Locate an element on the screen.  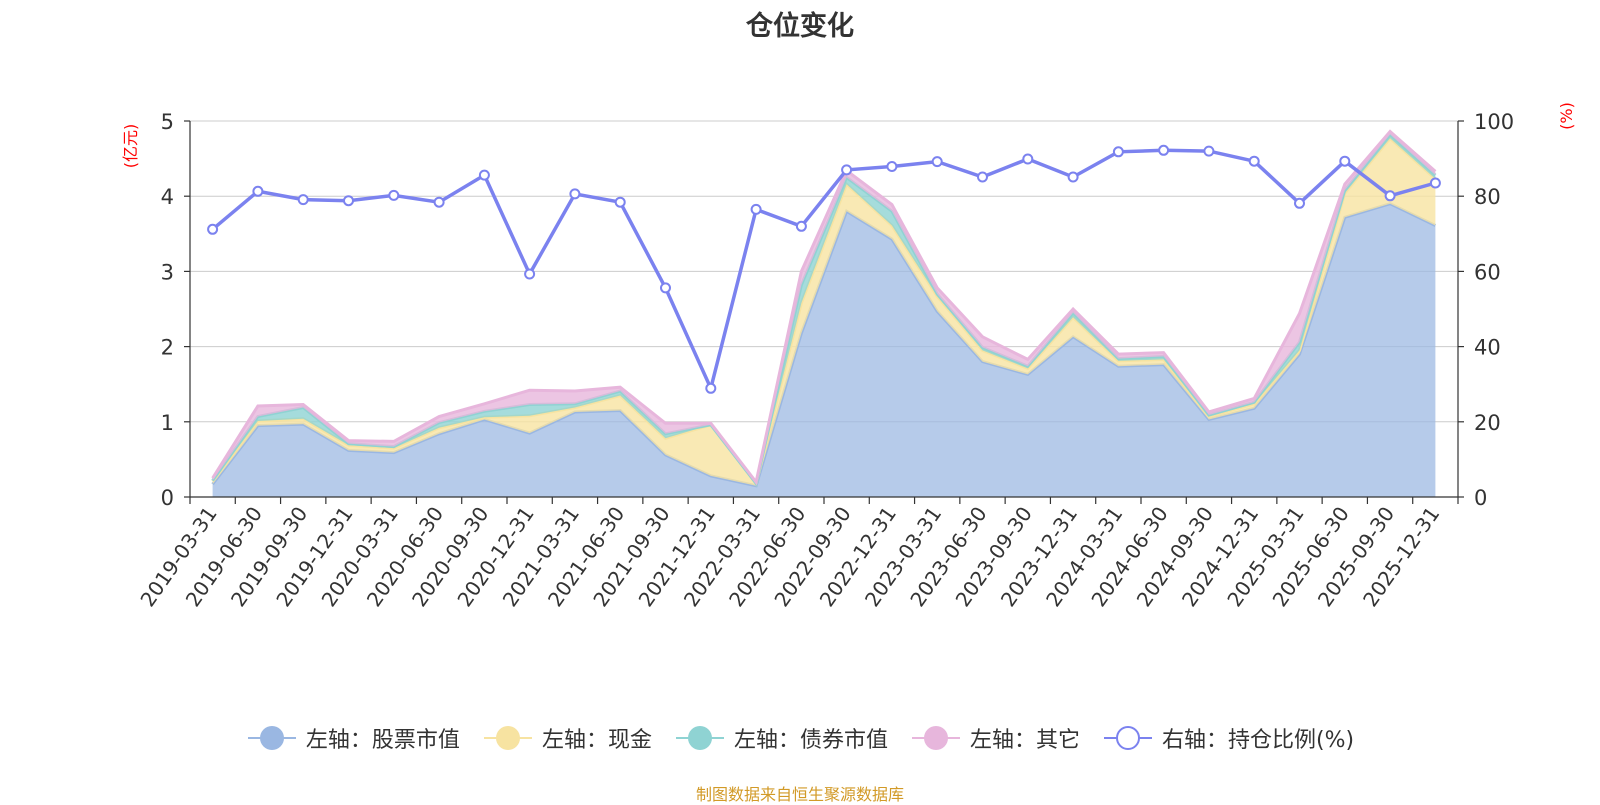
right-axis-unit-label: (%) is located at coordinates (1566, 116).